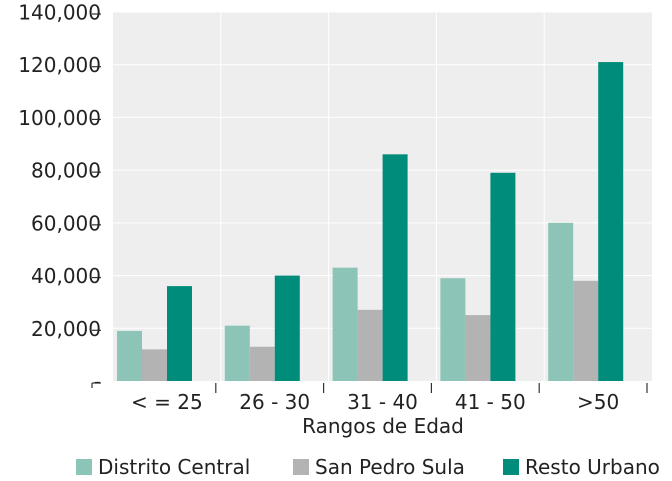 The height and width of the screenshot is (481, 672). Describe the element at coordinates (59, 65) in the screenshot. I see `y-tick-label: 120,000` at that location.